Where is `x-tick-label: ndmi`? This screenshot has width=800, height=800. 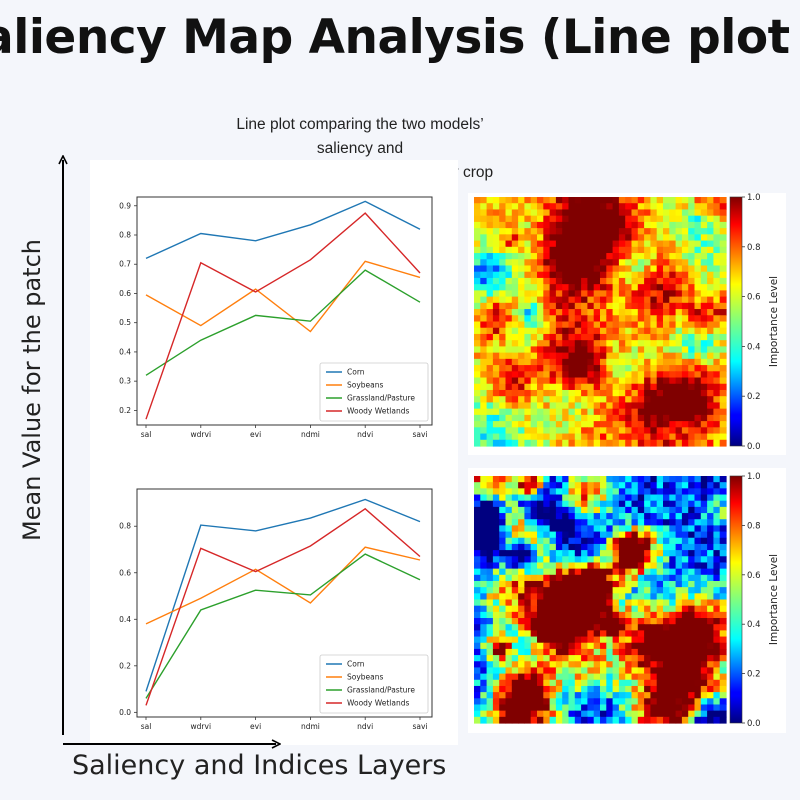
x-tick-label: ndmi is located at coordinates (310, 726).